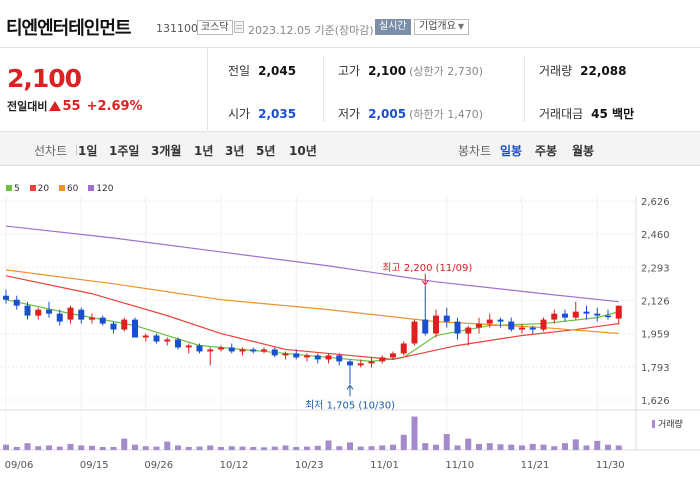 The width and height of the screenshot is (700, 490). What do you see at coordinates (204, 151) in the screenshot?
I see `tab-1y: 1년` at bounding box center [204, 151].